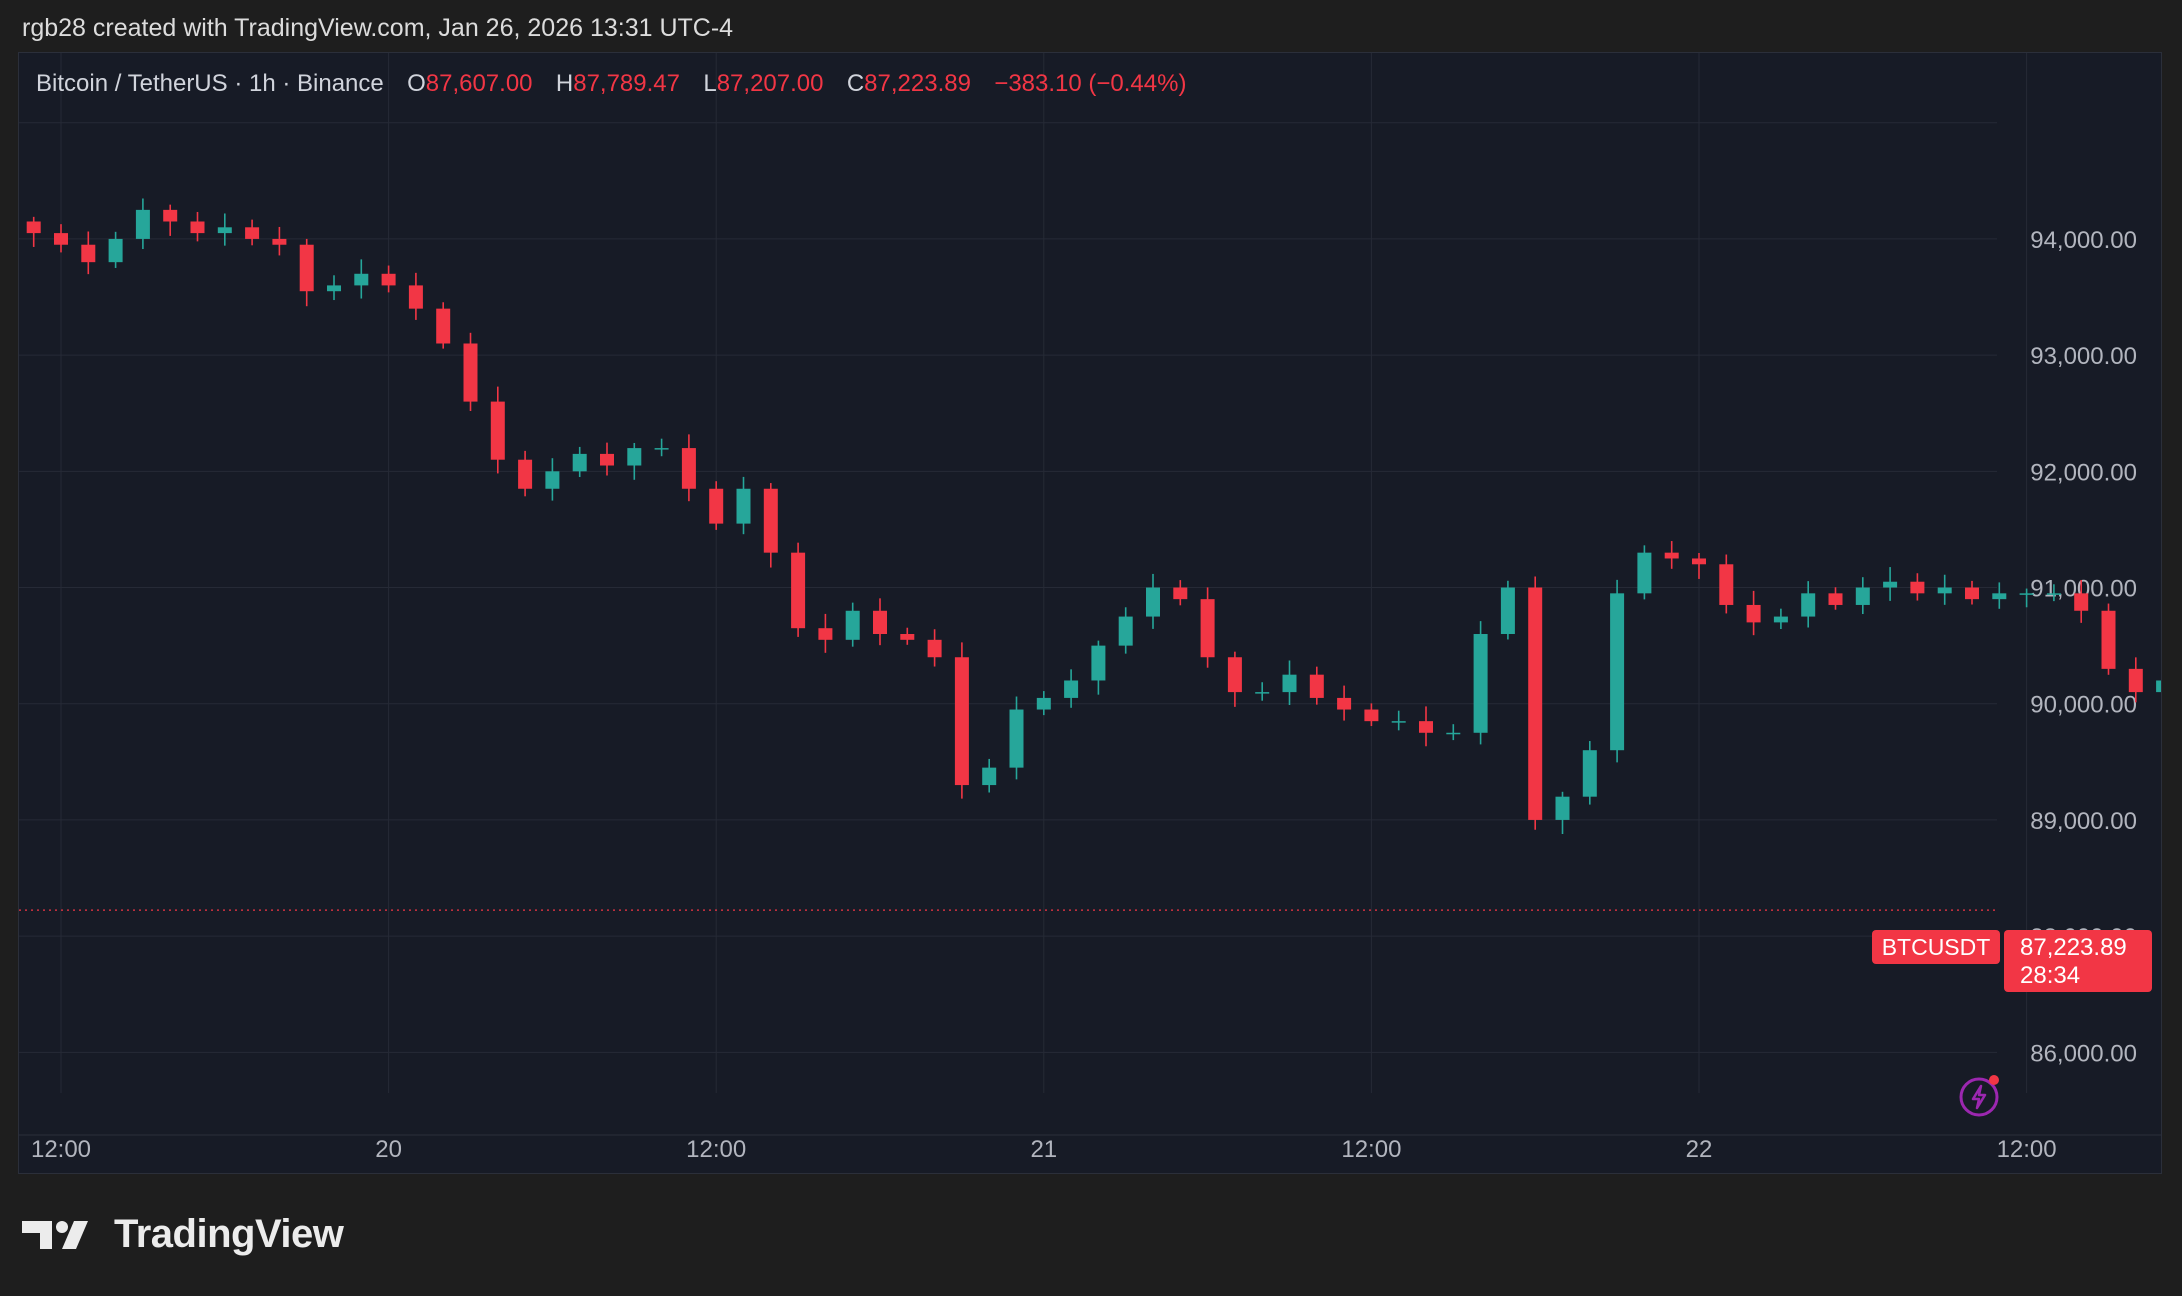 The height and width of the screenshot is (1296, 2182). What do you see at coordinates (2073, 947) in the screenshot?
I see `last-price-value: 87,223.89` at bounding box center [2073, 947].